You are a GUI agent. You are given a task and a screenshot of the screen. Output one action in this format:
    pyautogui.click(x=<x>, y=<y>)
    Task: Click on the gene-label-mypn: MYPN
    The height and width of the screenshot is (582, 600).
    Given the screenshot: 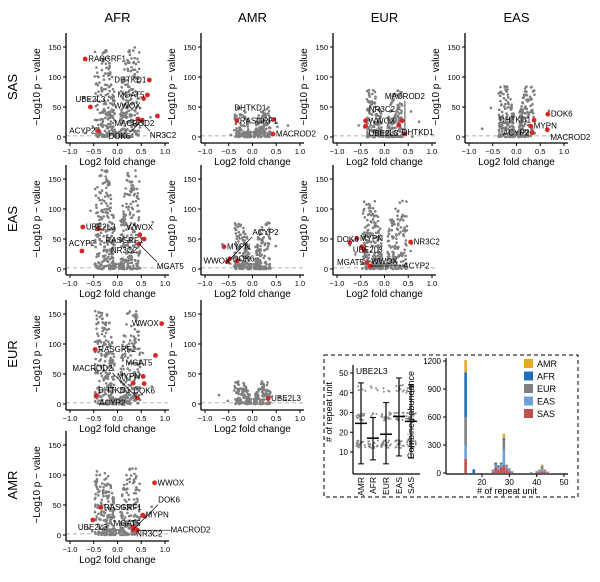 What is the action you would take?
    pyautogui.click(x=238, y=246)
    